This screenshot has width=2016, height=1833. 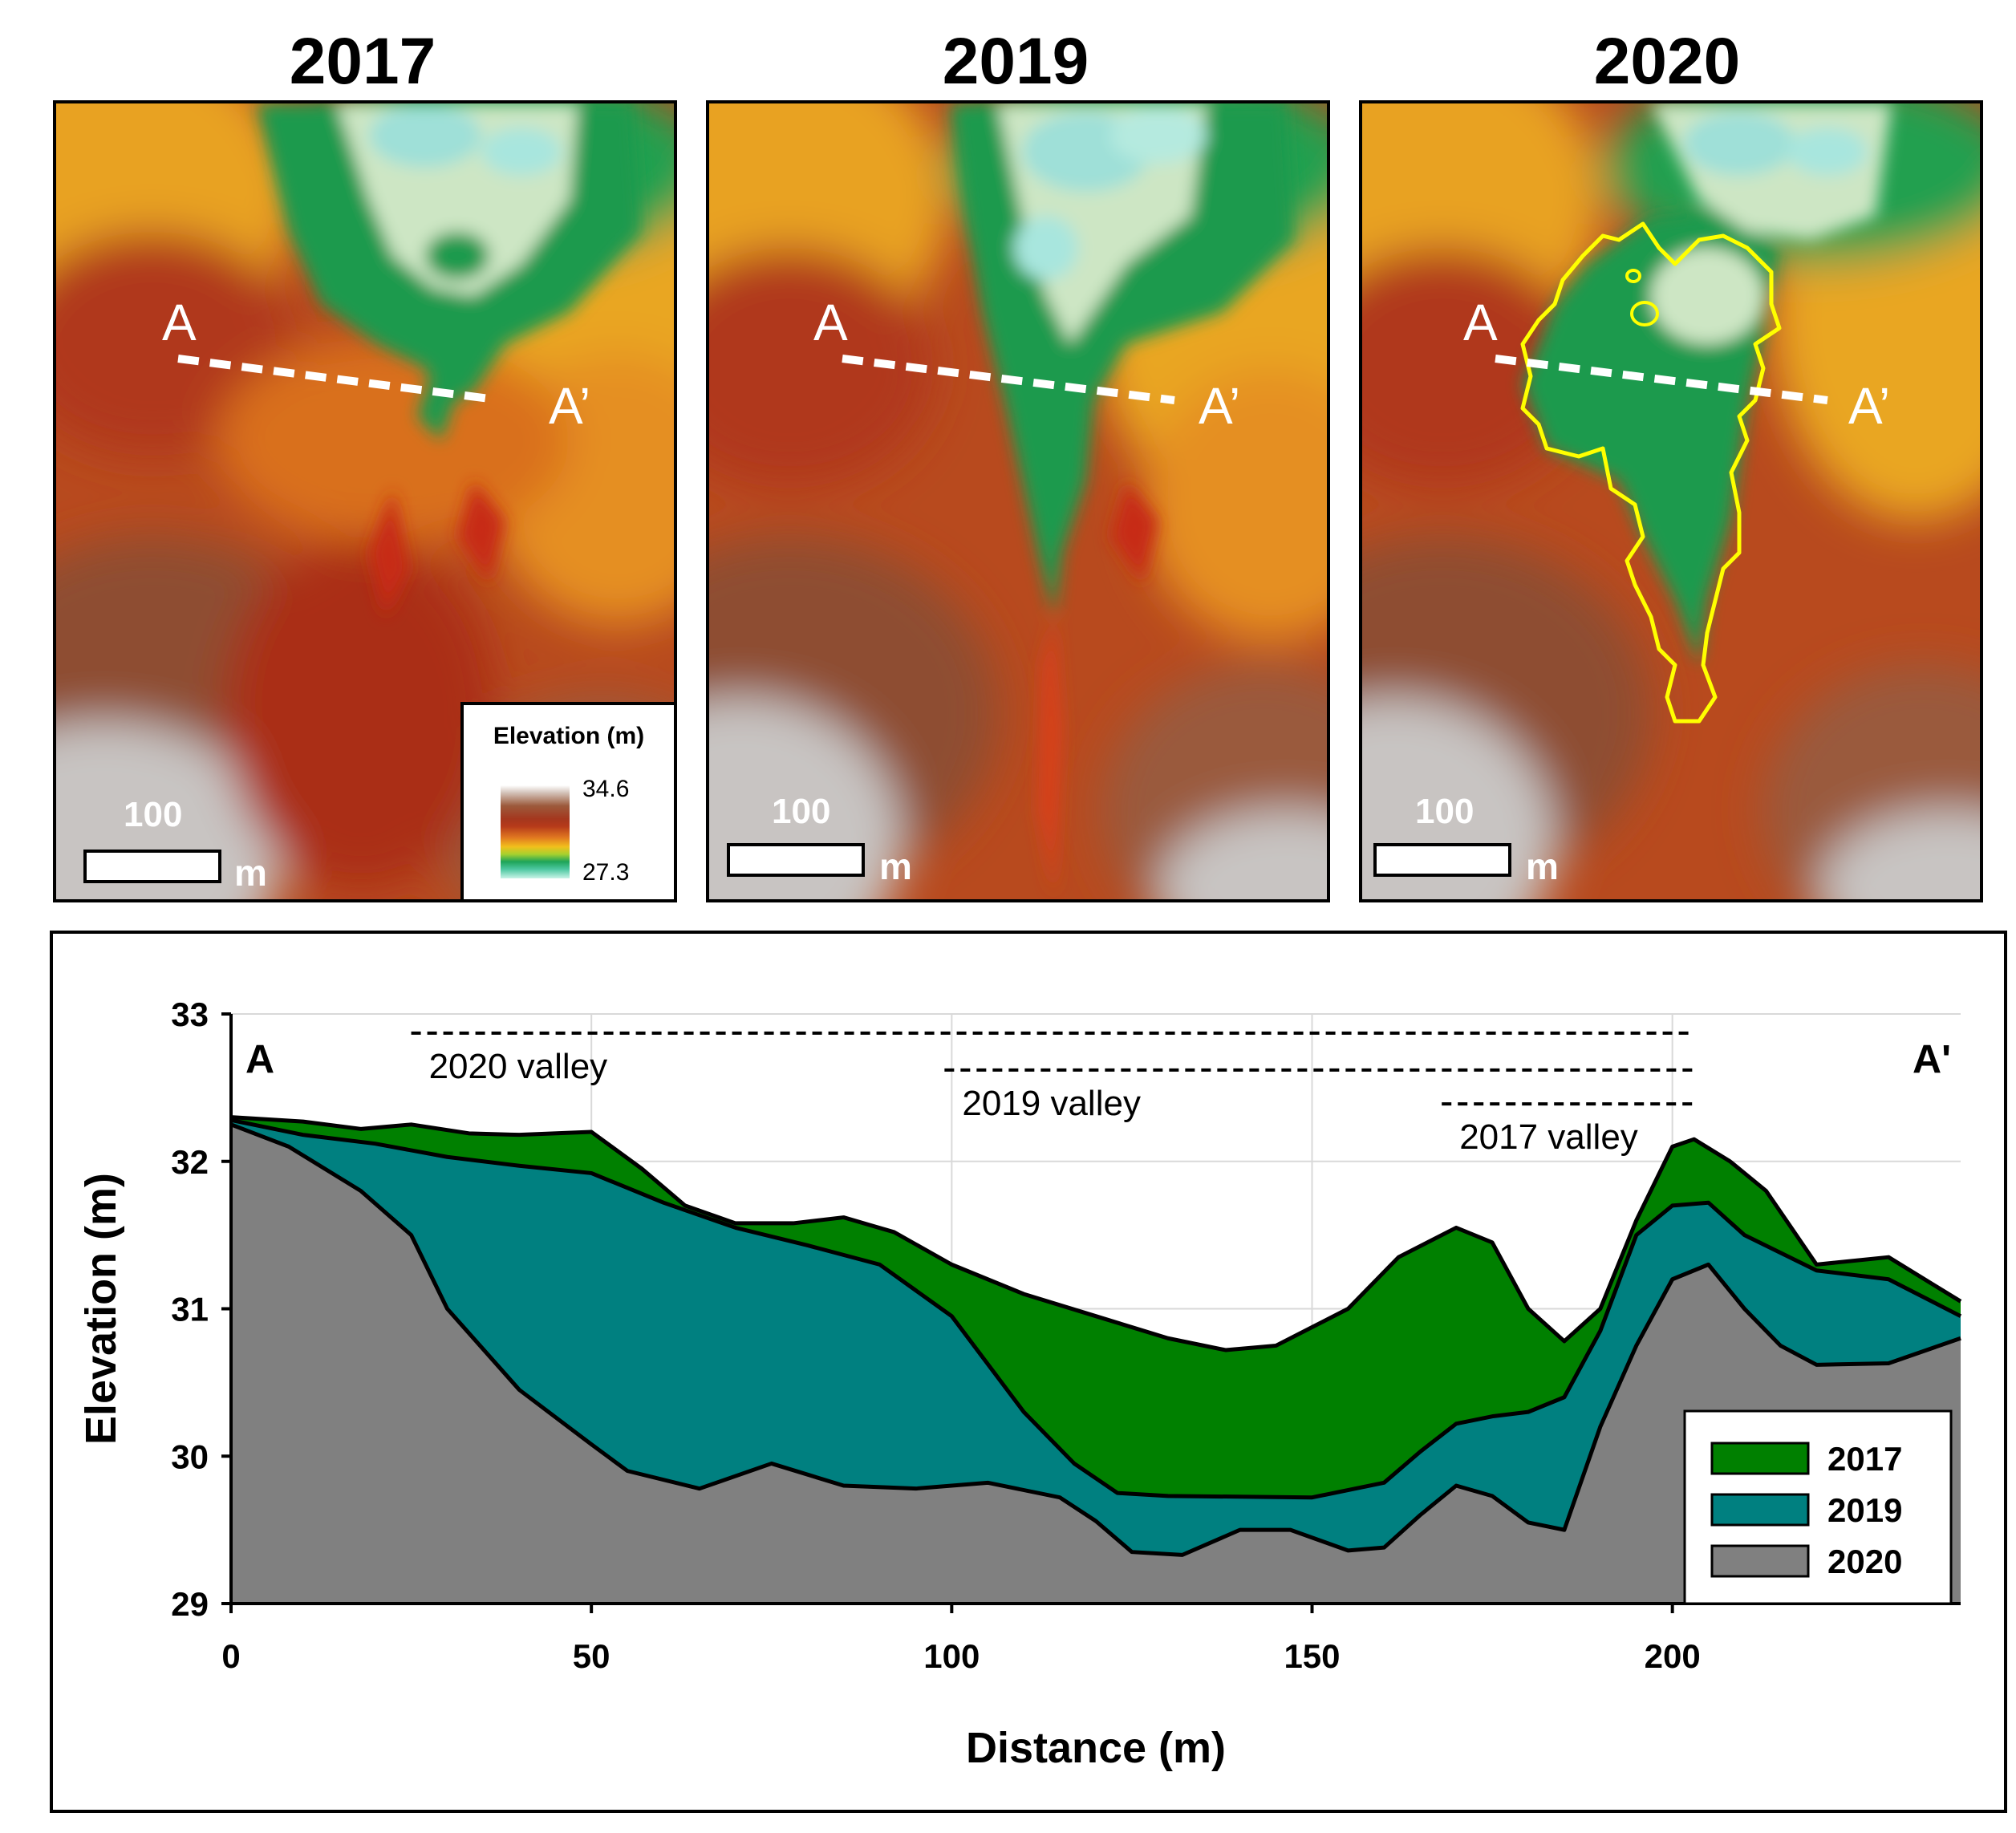 I want to click on y-tick-label: 30, so click(x=190, y=1456).